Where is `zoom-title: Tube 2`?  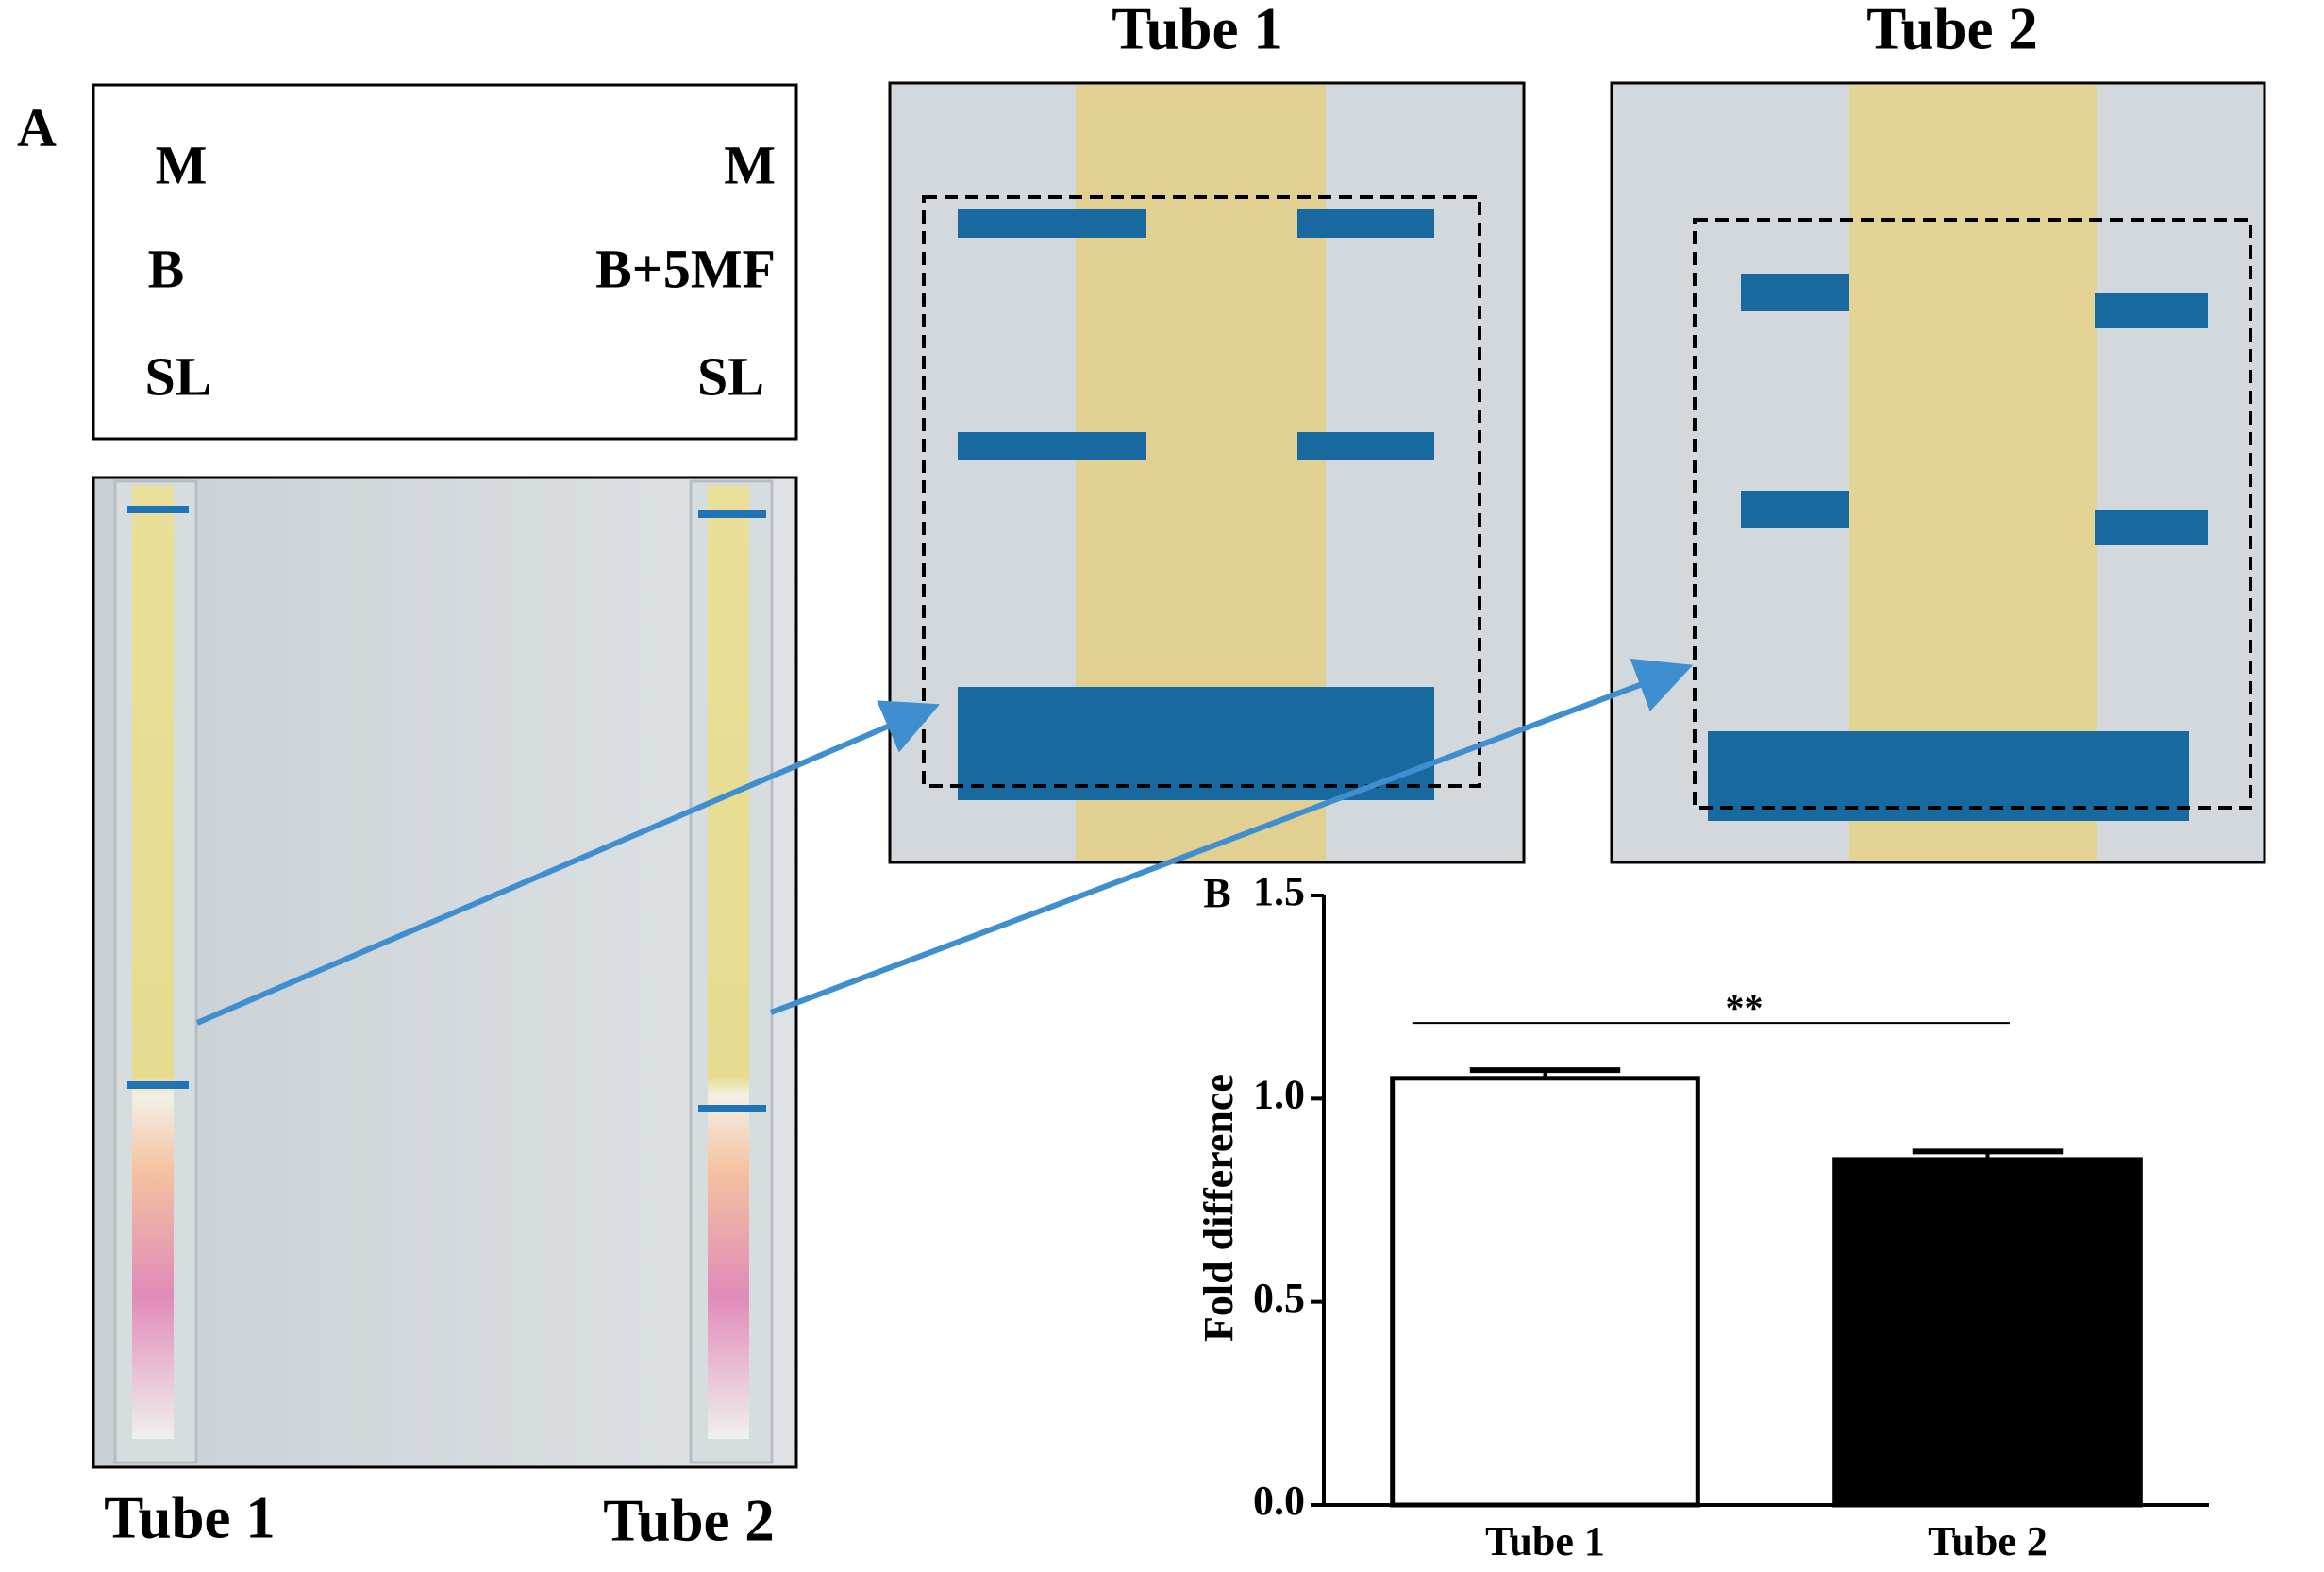 zoom-title: Tube 2 is located at coordinates (1952, 30).